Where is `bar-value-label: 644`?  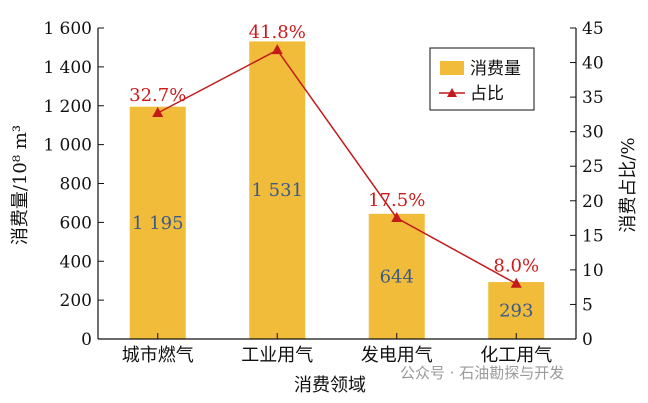 bar-value-label: 644 is located at coordinates (397, 276).